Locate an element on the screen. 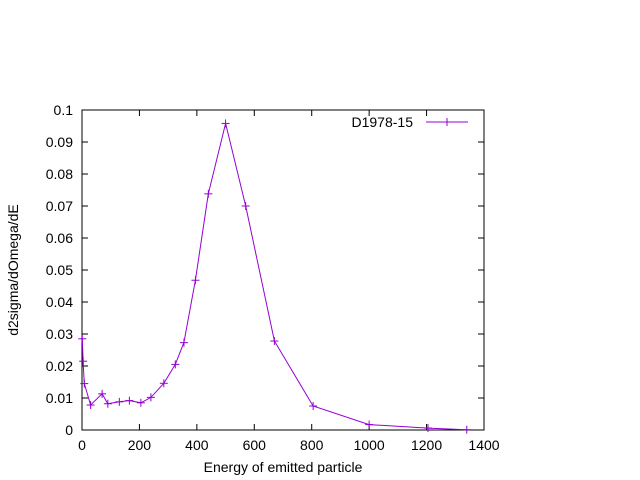  y-tick-label: 0.05 is located at coordinates (59, 270).